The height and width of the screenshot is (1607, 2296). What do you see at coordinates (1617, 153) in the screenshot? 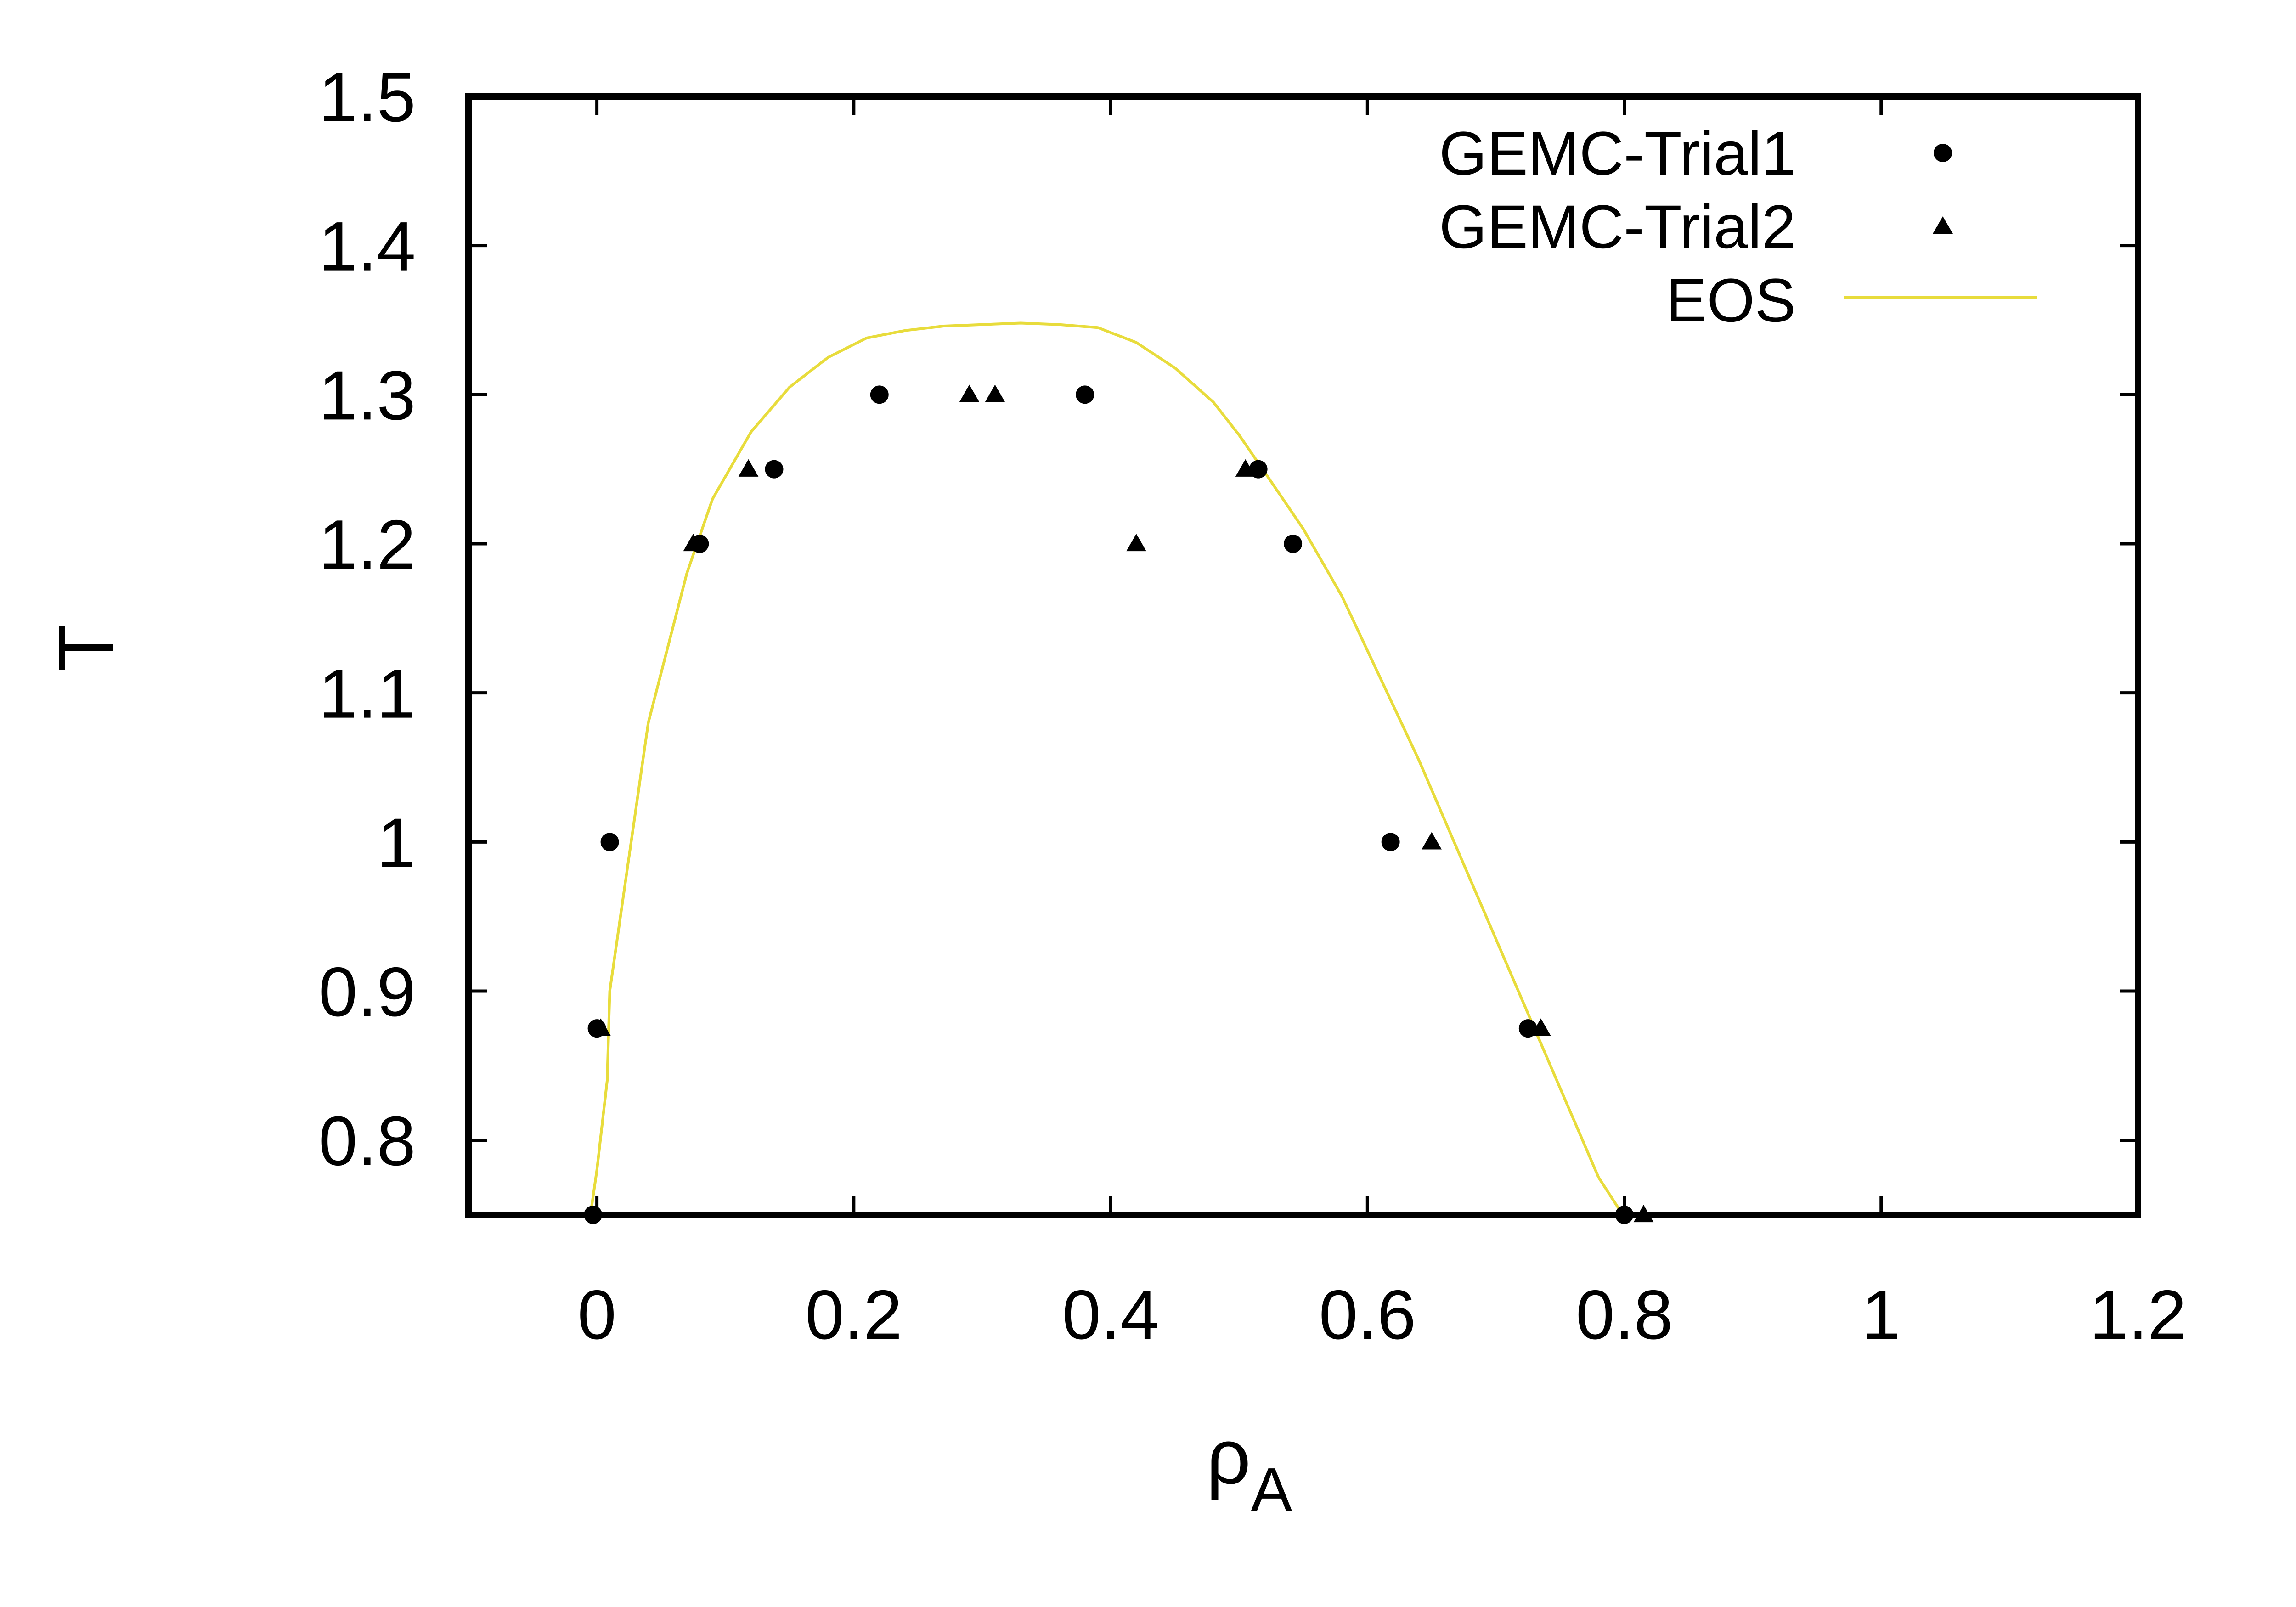
I see `legend-label-gemc-trial1: GEMC-Trial1` at bounding box center [1617, 153].